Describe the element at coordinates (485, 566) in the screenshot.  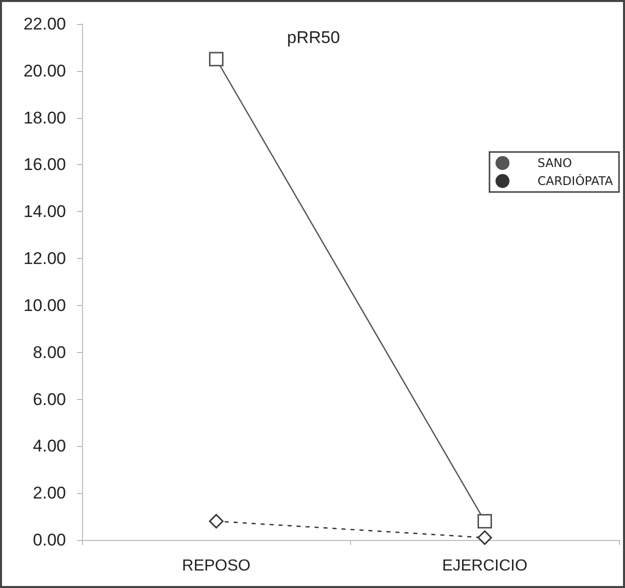
I see `x-tick-label: EJERCICIO` at that location.